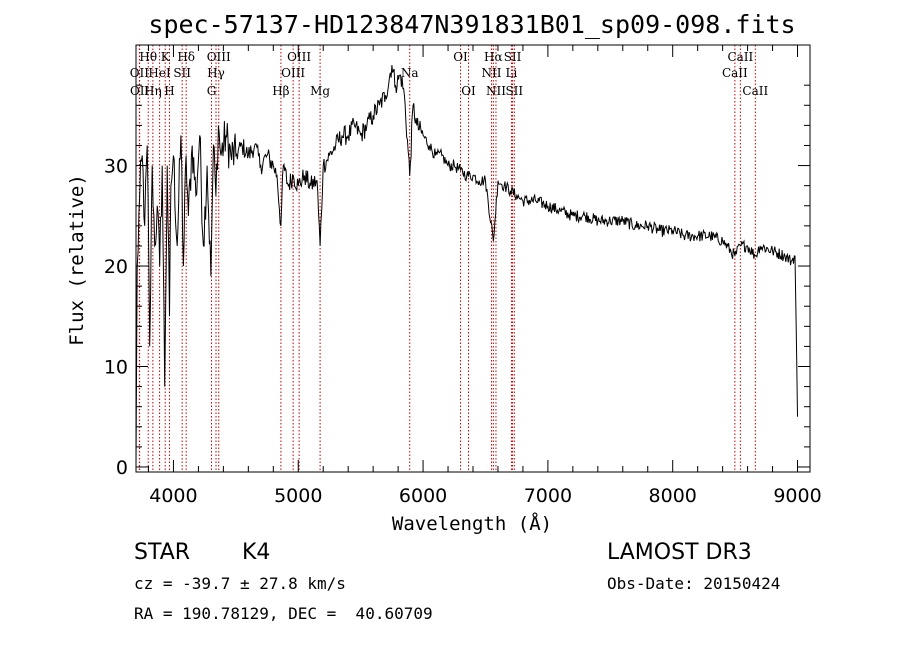 Image resolution: width=900 pixels, height=649 pixels. Describe the element at coordinates (182, 73) in the screenshot. I see `line-marker-label-7: SII` at that location.